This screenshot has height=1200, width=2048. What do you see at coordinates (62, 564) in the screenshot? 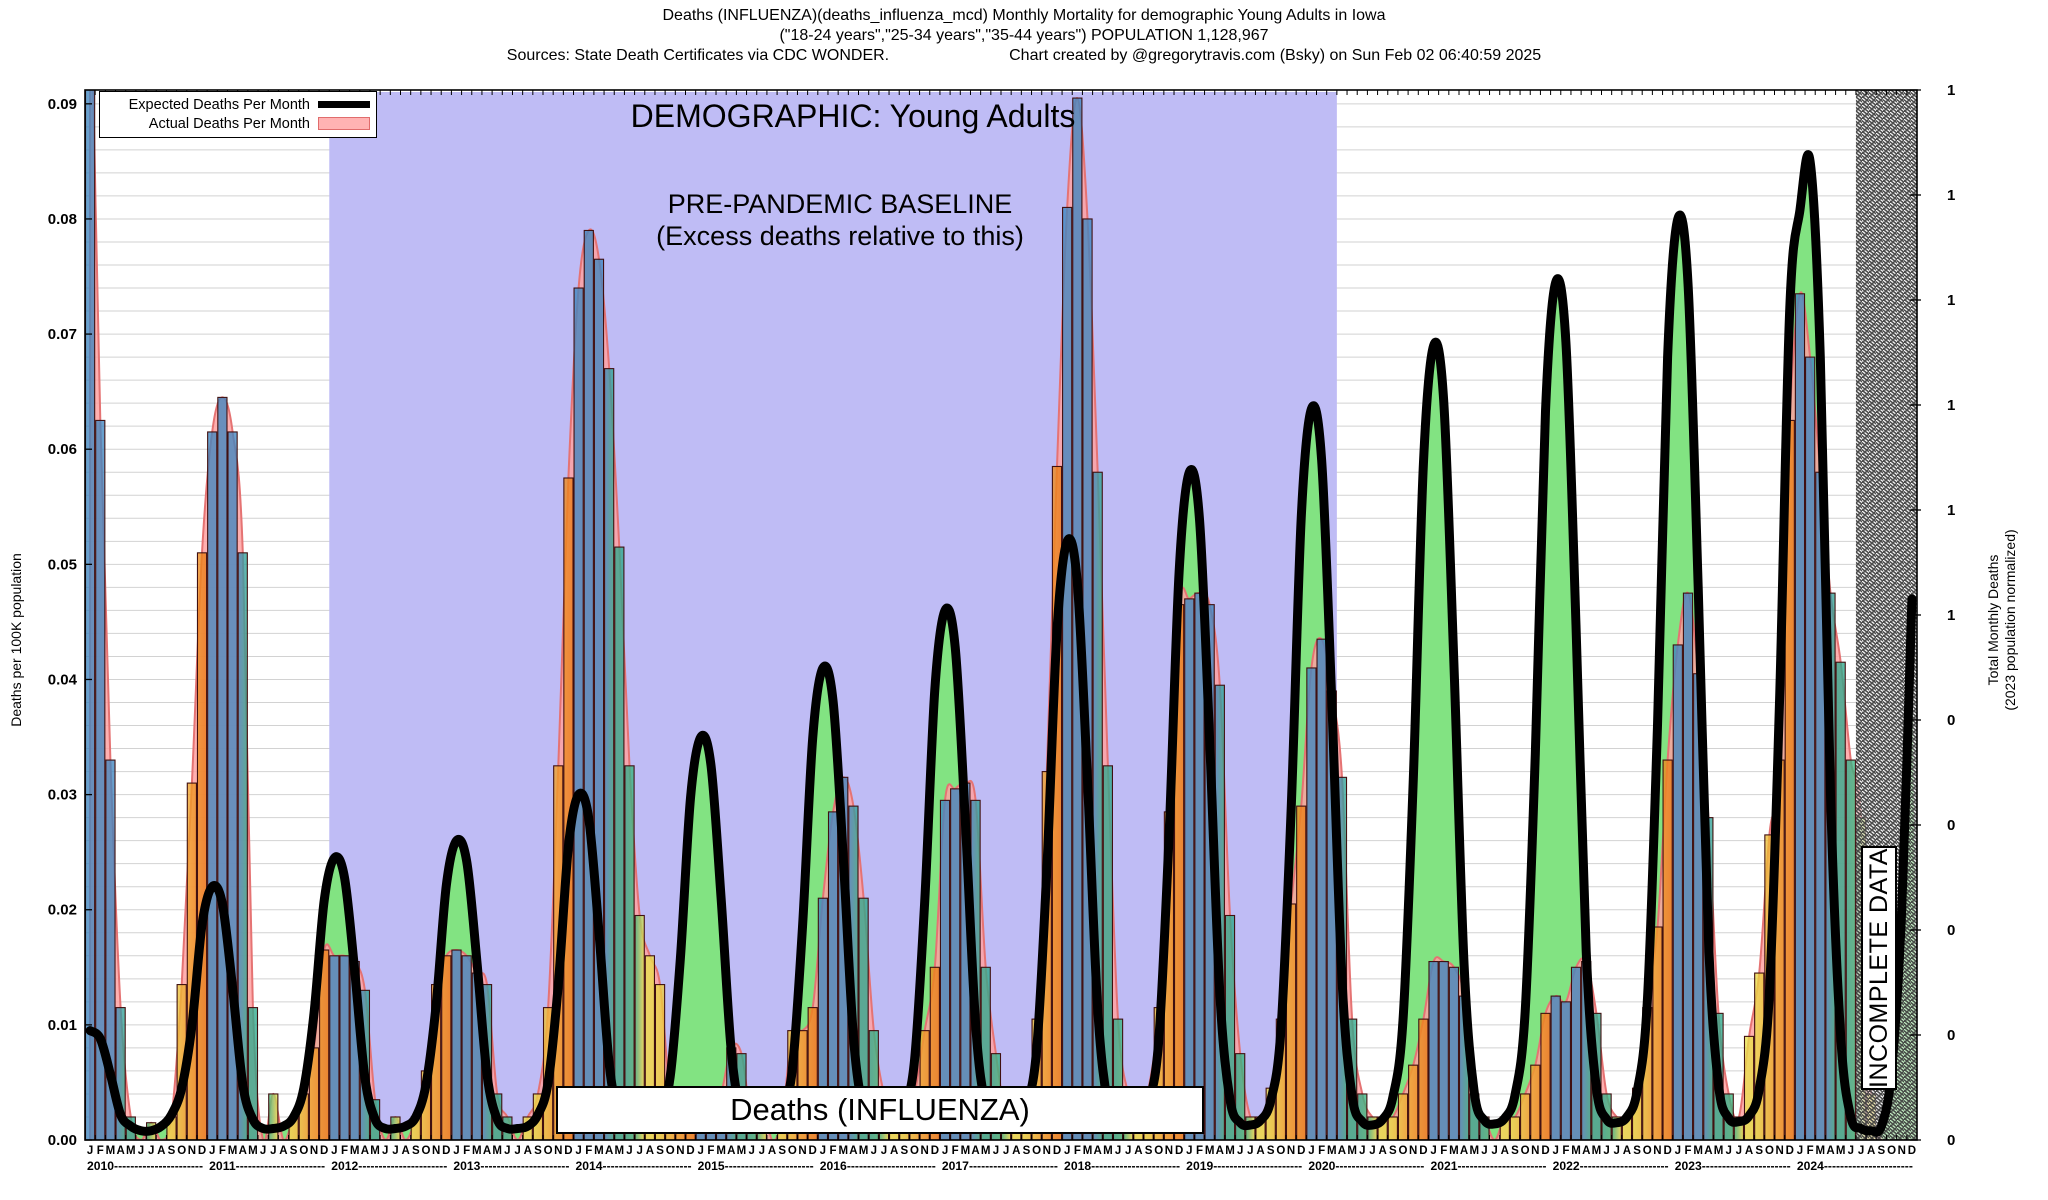
I see `left-axis-tick-0.05: 0.05` at bounding box center [62, 564].